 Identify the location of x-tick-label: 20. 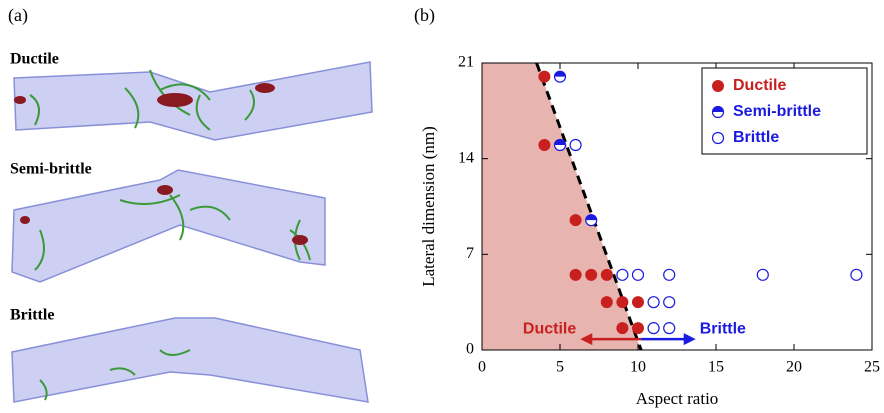
(794, 367).